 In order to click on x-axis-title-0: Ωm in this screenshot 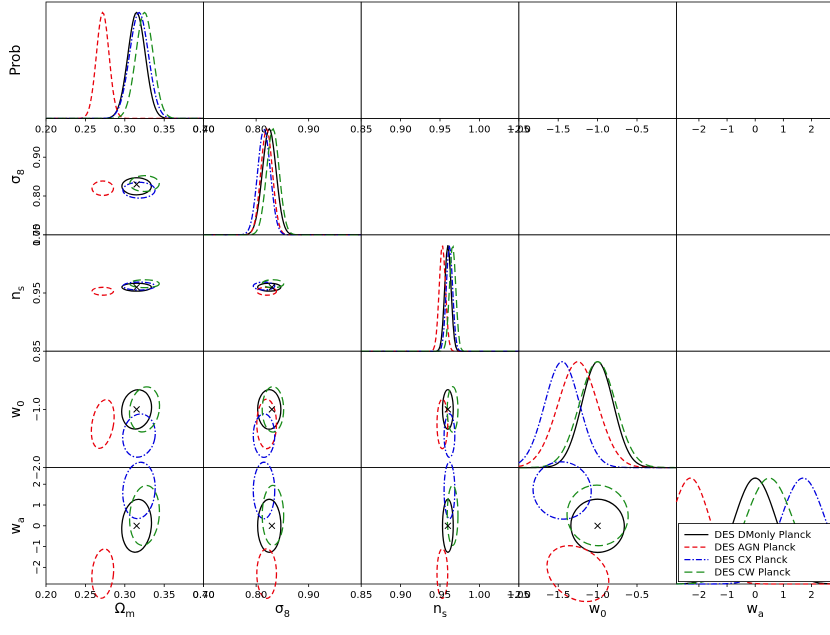, I will do `click(125, 610)`.